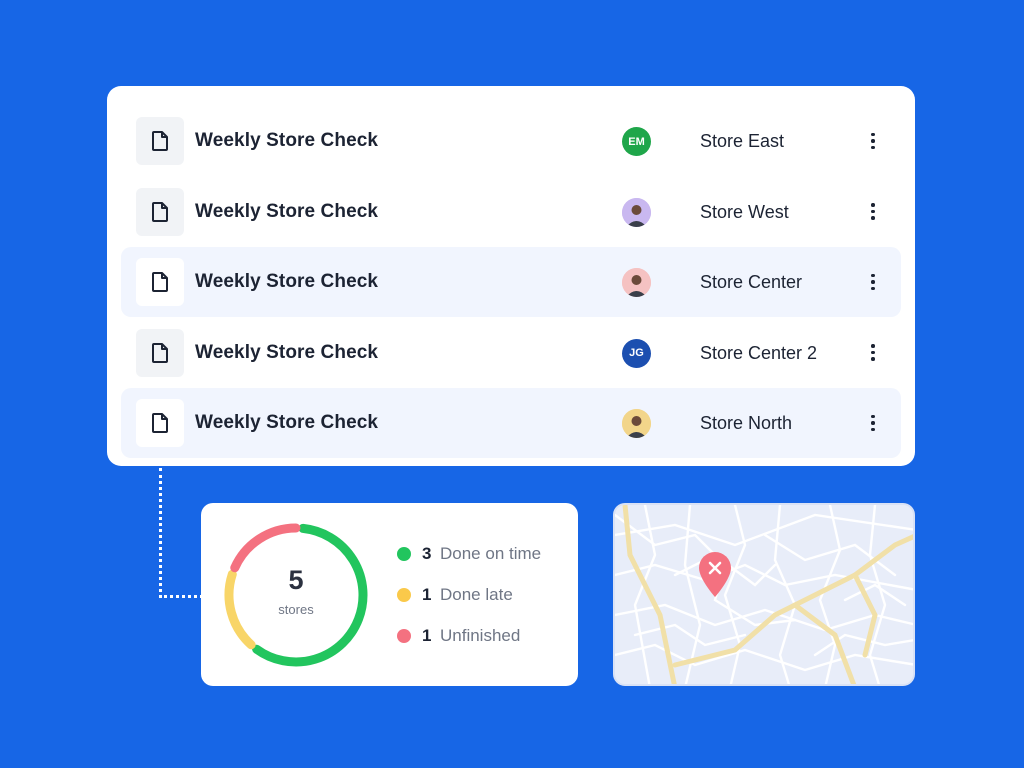 This screenshot has width=1024, height=768. I want to click on legend-item: 1 Unfinished, so click(458, 636).